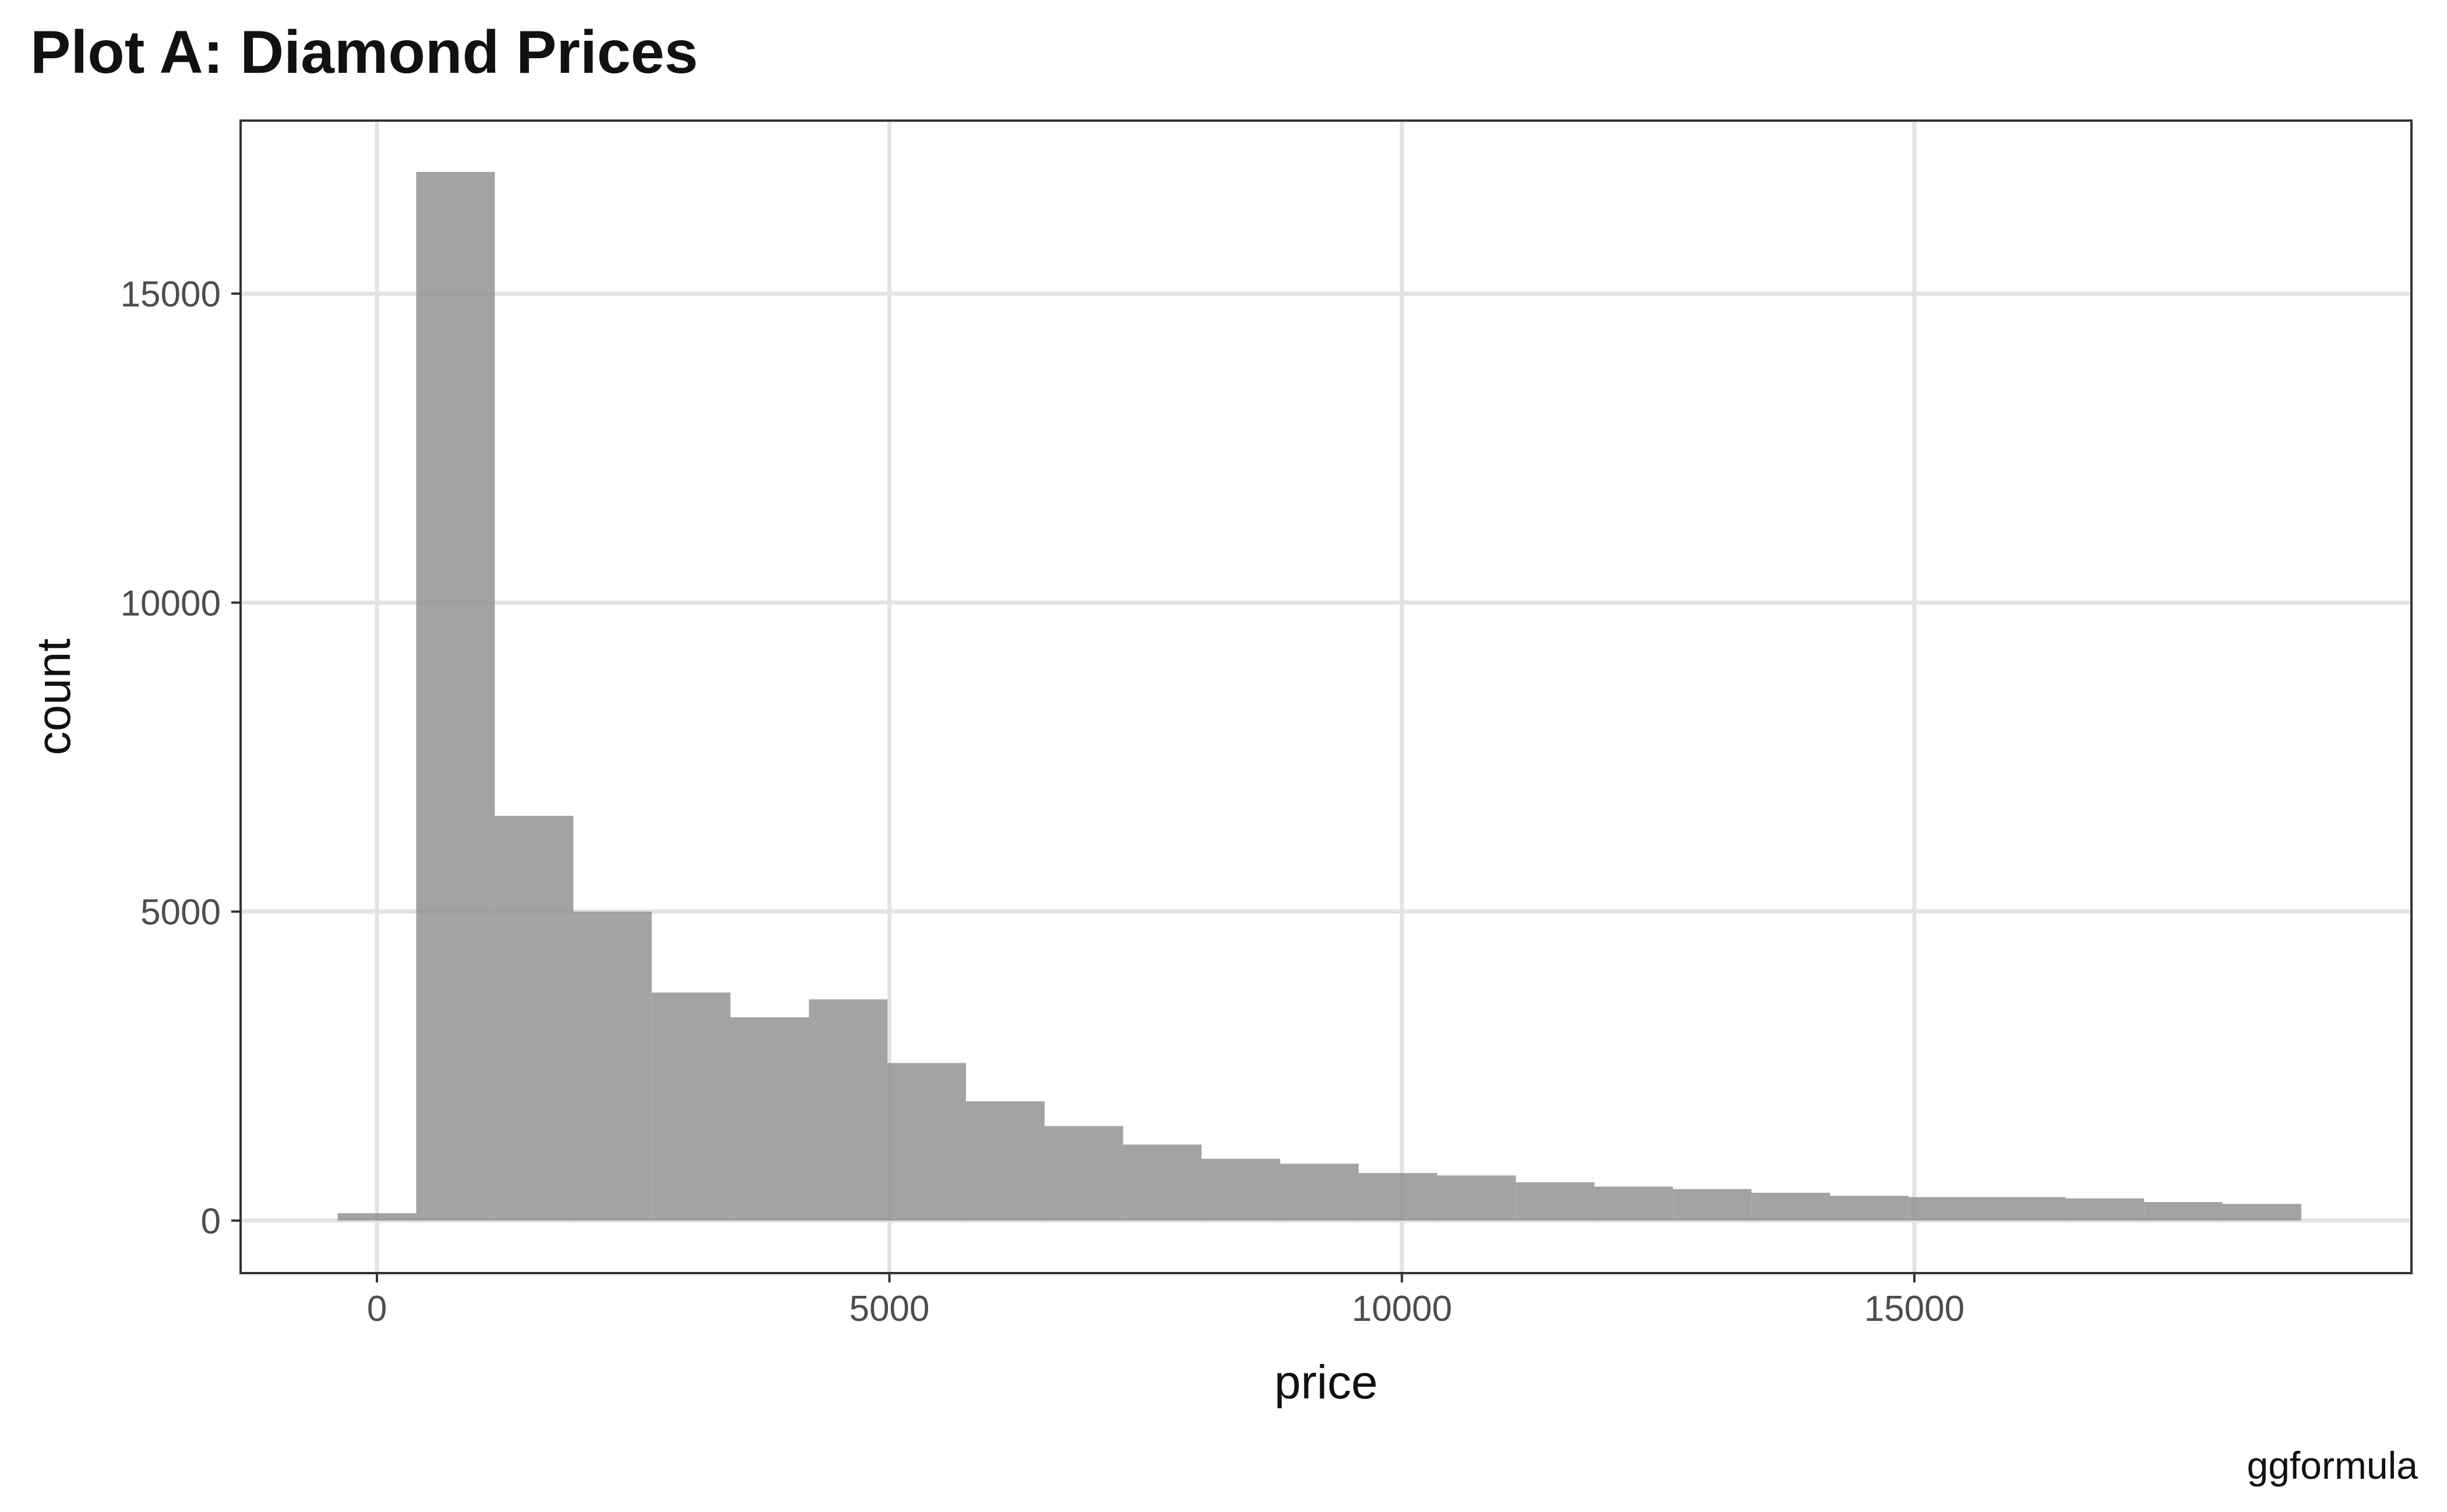  Describe the element at coordinates (1402, 1309) in the screenshot. I see `x-tick-label: 10000` at that location.